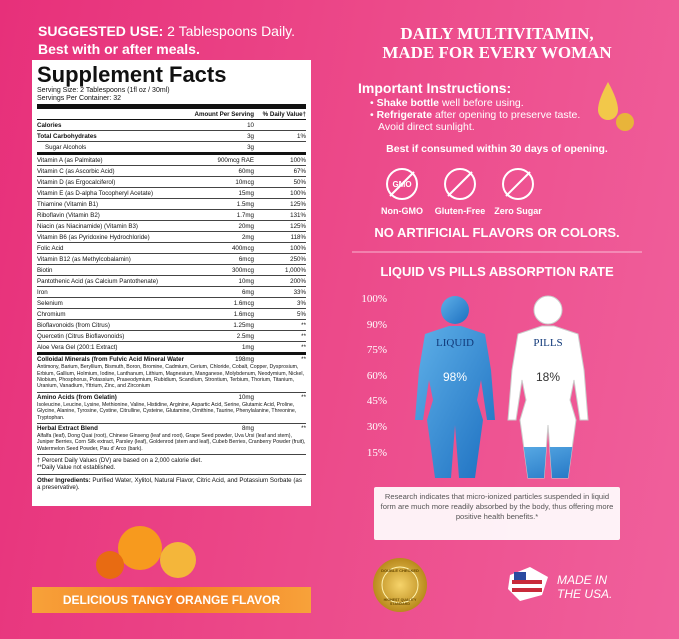 The image size is (679, 639). Describe the element at coordinates (224, 114) in the screenshot. I see `header-amount: Amount Per Serving` at that location.